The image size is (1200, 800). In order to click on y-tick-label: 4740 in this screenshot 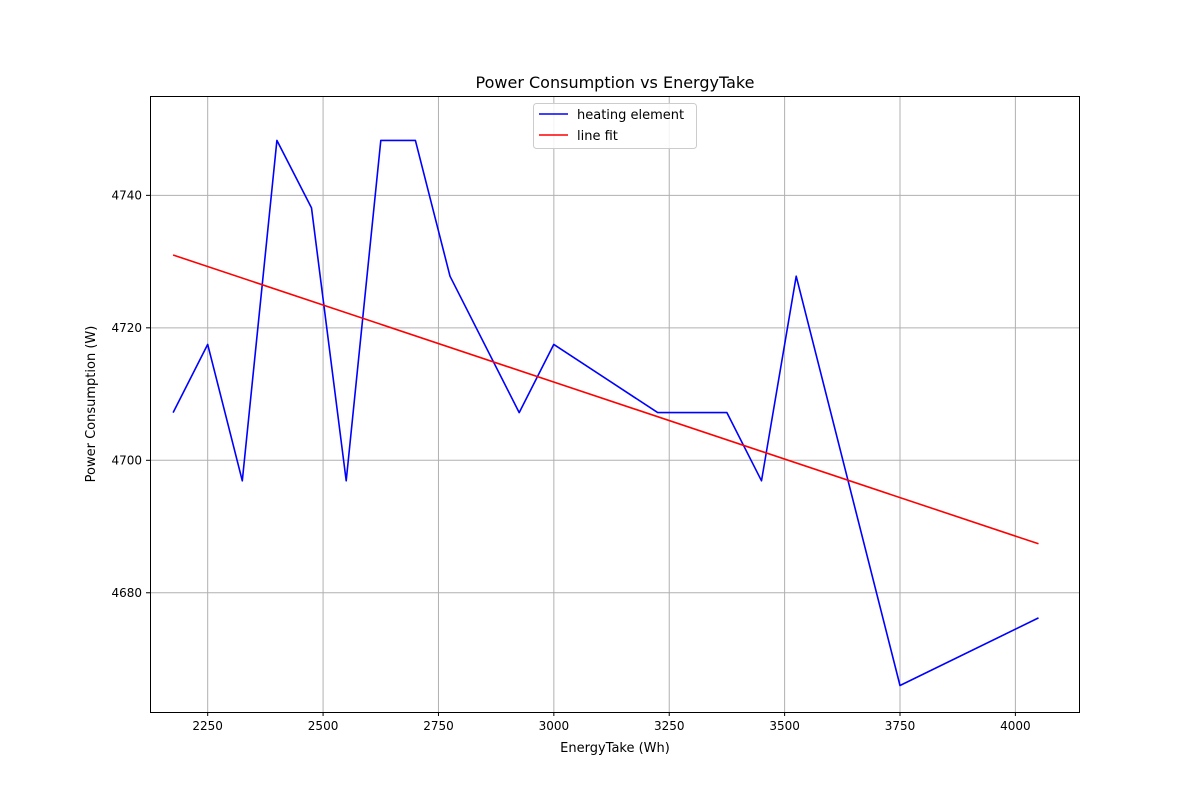, I will do `click(126, 195)`.